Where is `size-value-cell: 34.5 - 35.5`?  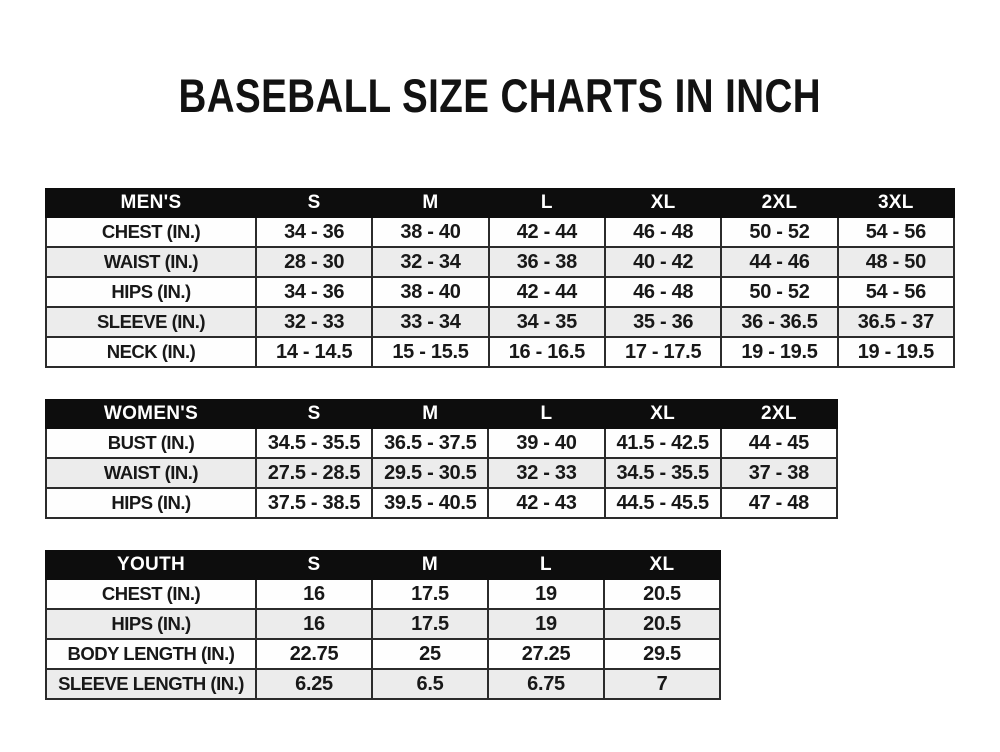 size-value-cell: 34.5 - 35.5 is located at coordinates (314, 443).